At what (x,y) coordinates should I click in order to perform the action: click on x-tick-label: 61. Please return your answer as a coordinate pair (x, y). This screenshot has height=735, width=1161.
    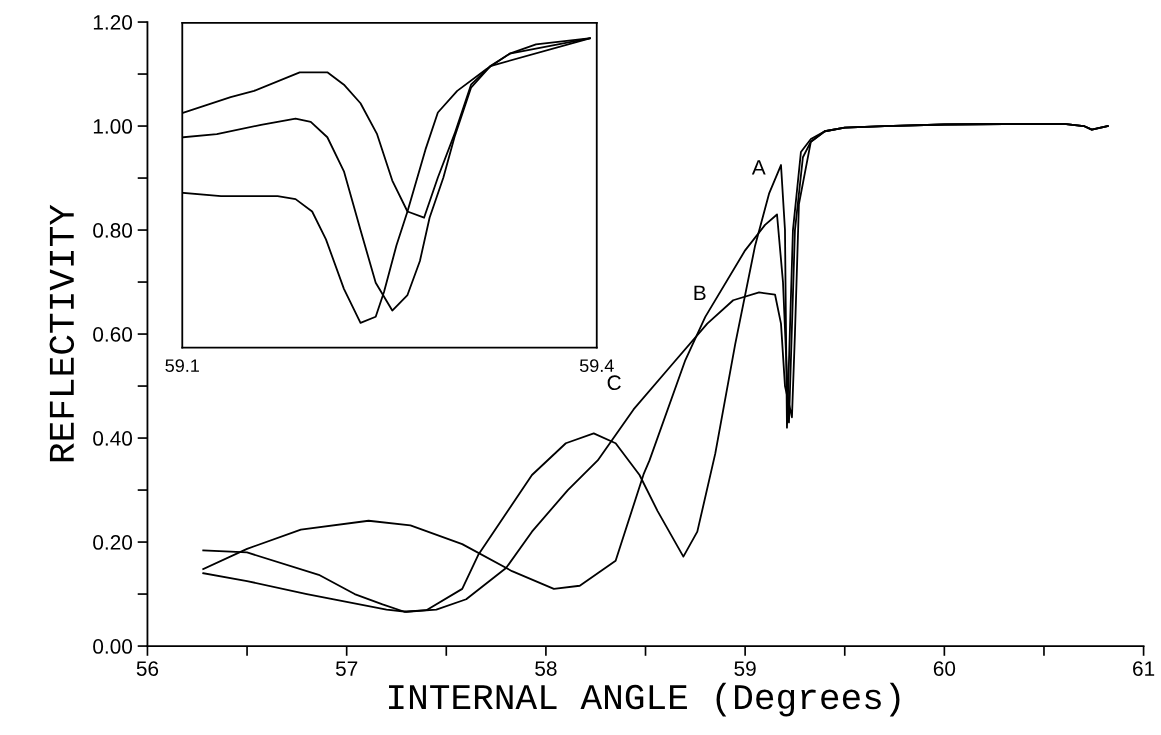
    Looking at the image, I should click on (1144, 668).